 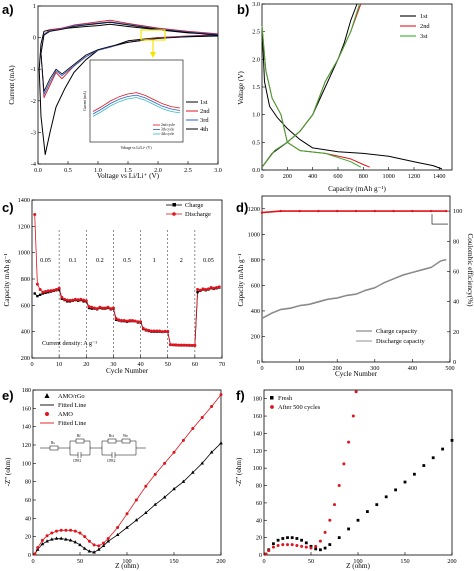 I want to click on panel-d-legend: Charge capacity Discharge capacity, so click(x=390, y=336).